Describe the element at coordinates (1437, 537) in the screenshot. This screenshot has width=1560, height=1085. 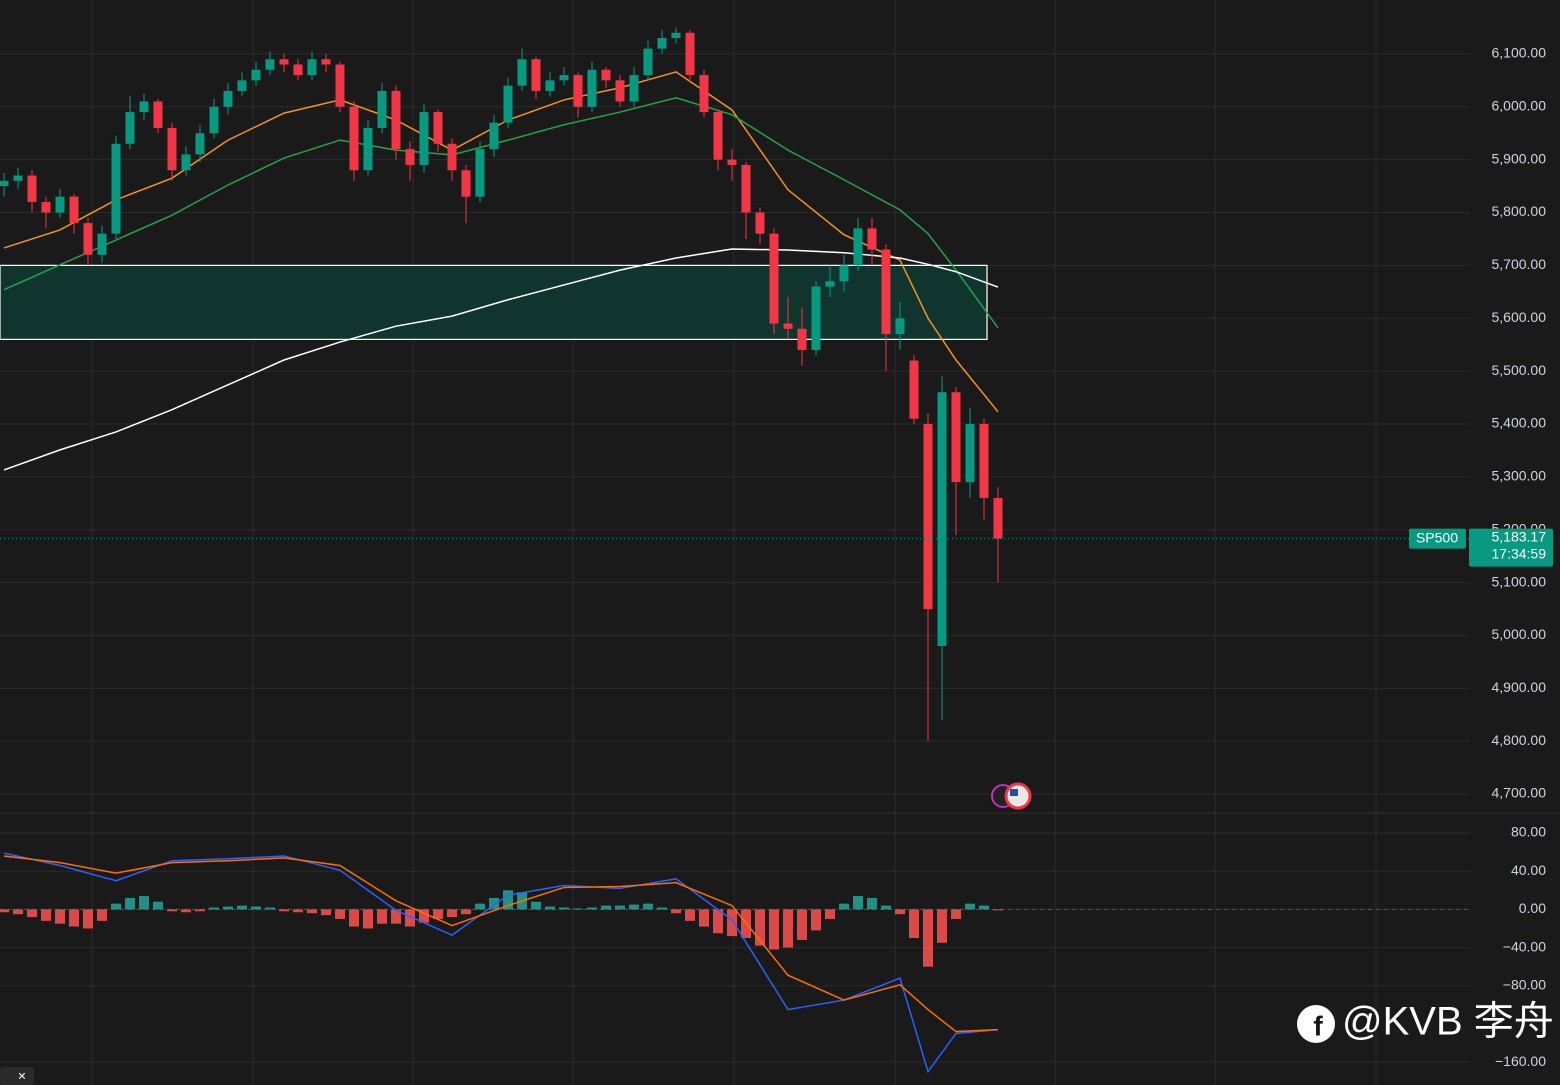
I see `symbol-label: SP500` at that location.